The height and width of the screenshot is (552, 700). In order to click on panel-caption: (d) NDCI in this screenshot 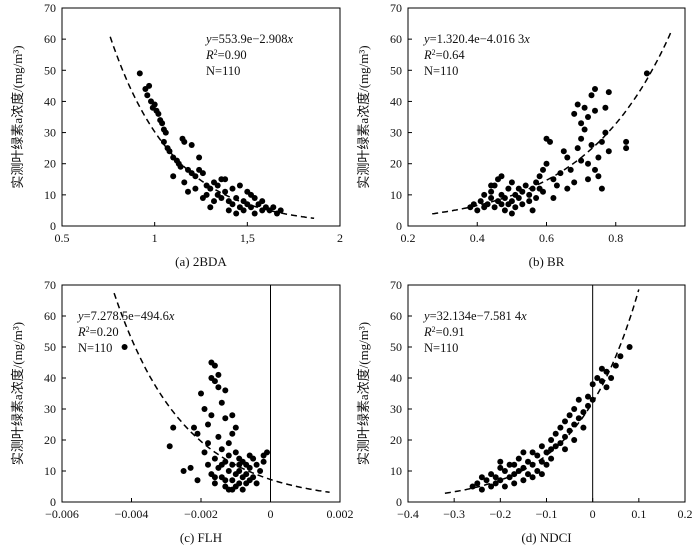, I will do `click(546, 537)`.